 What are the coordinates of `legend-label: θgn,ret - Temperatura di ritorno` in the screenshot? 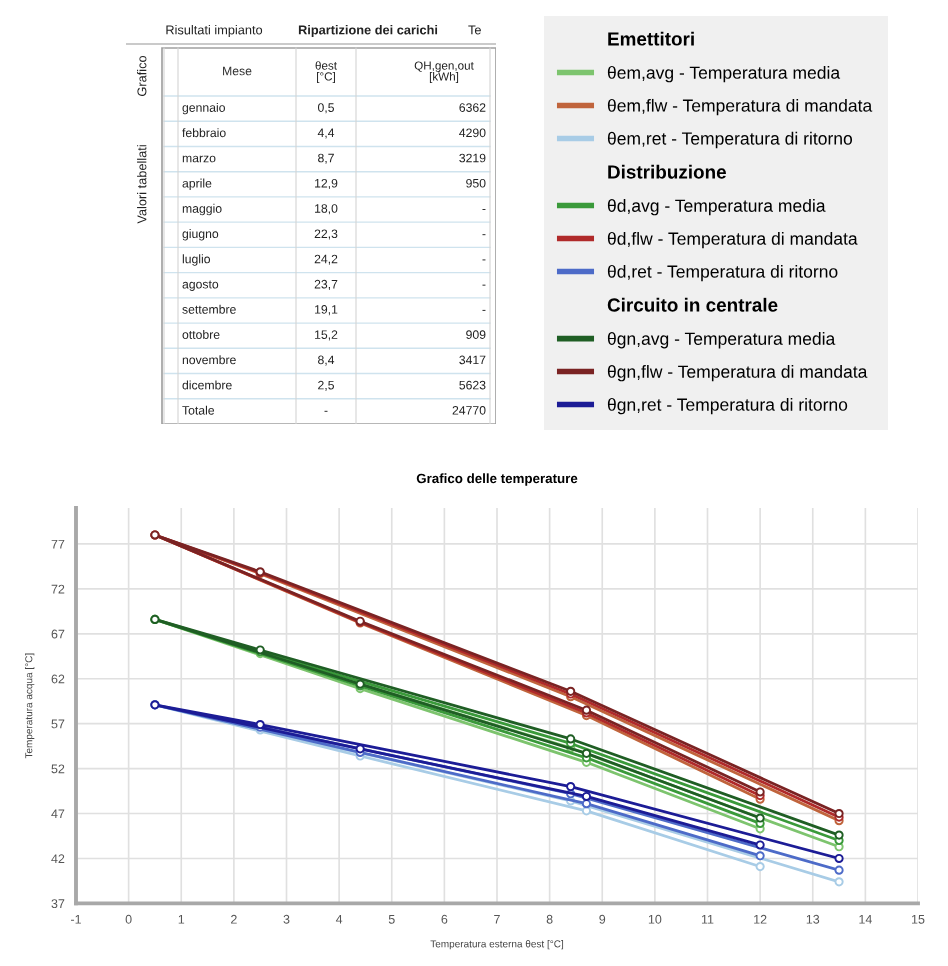 It's located at (727, 406).